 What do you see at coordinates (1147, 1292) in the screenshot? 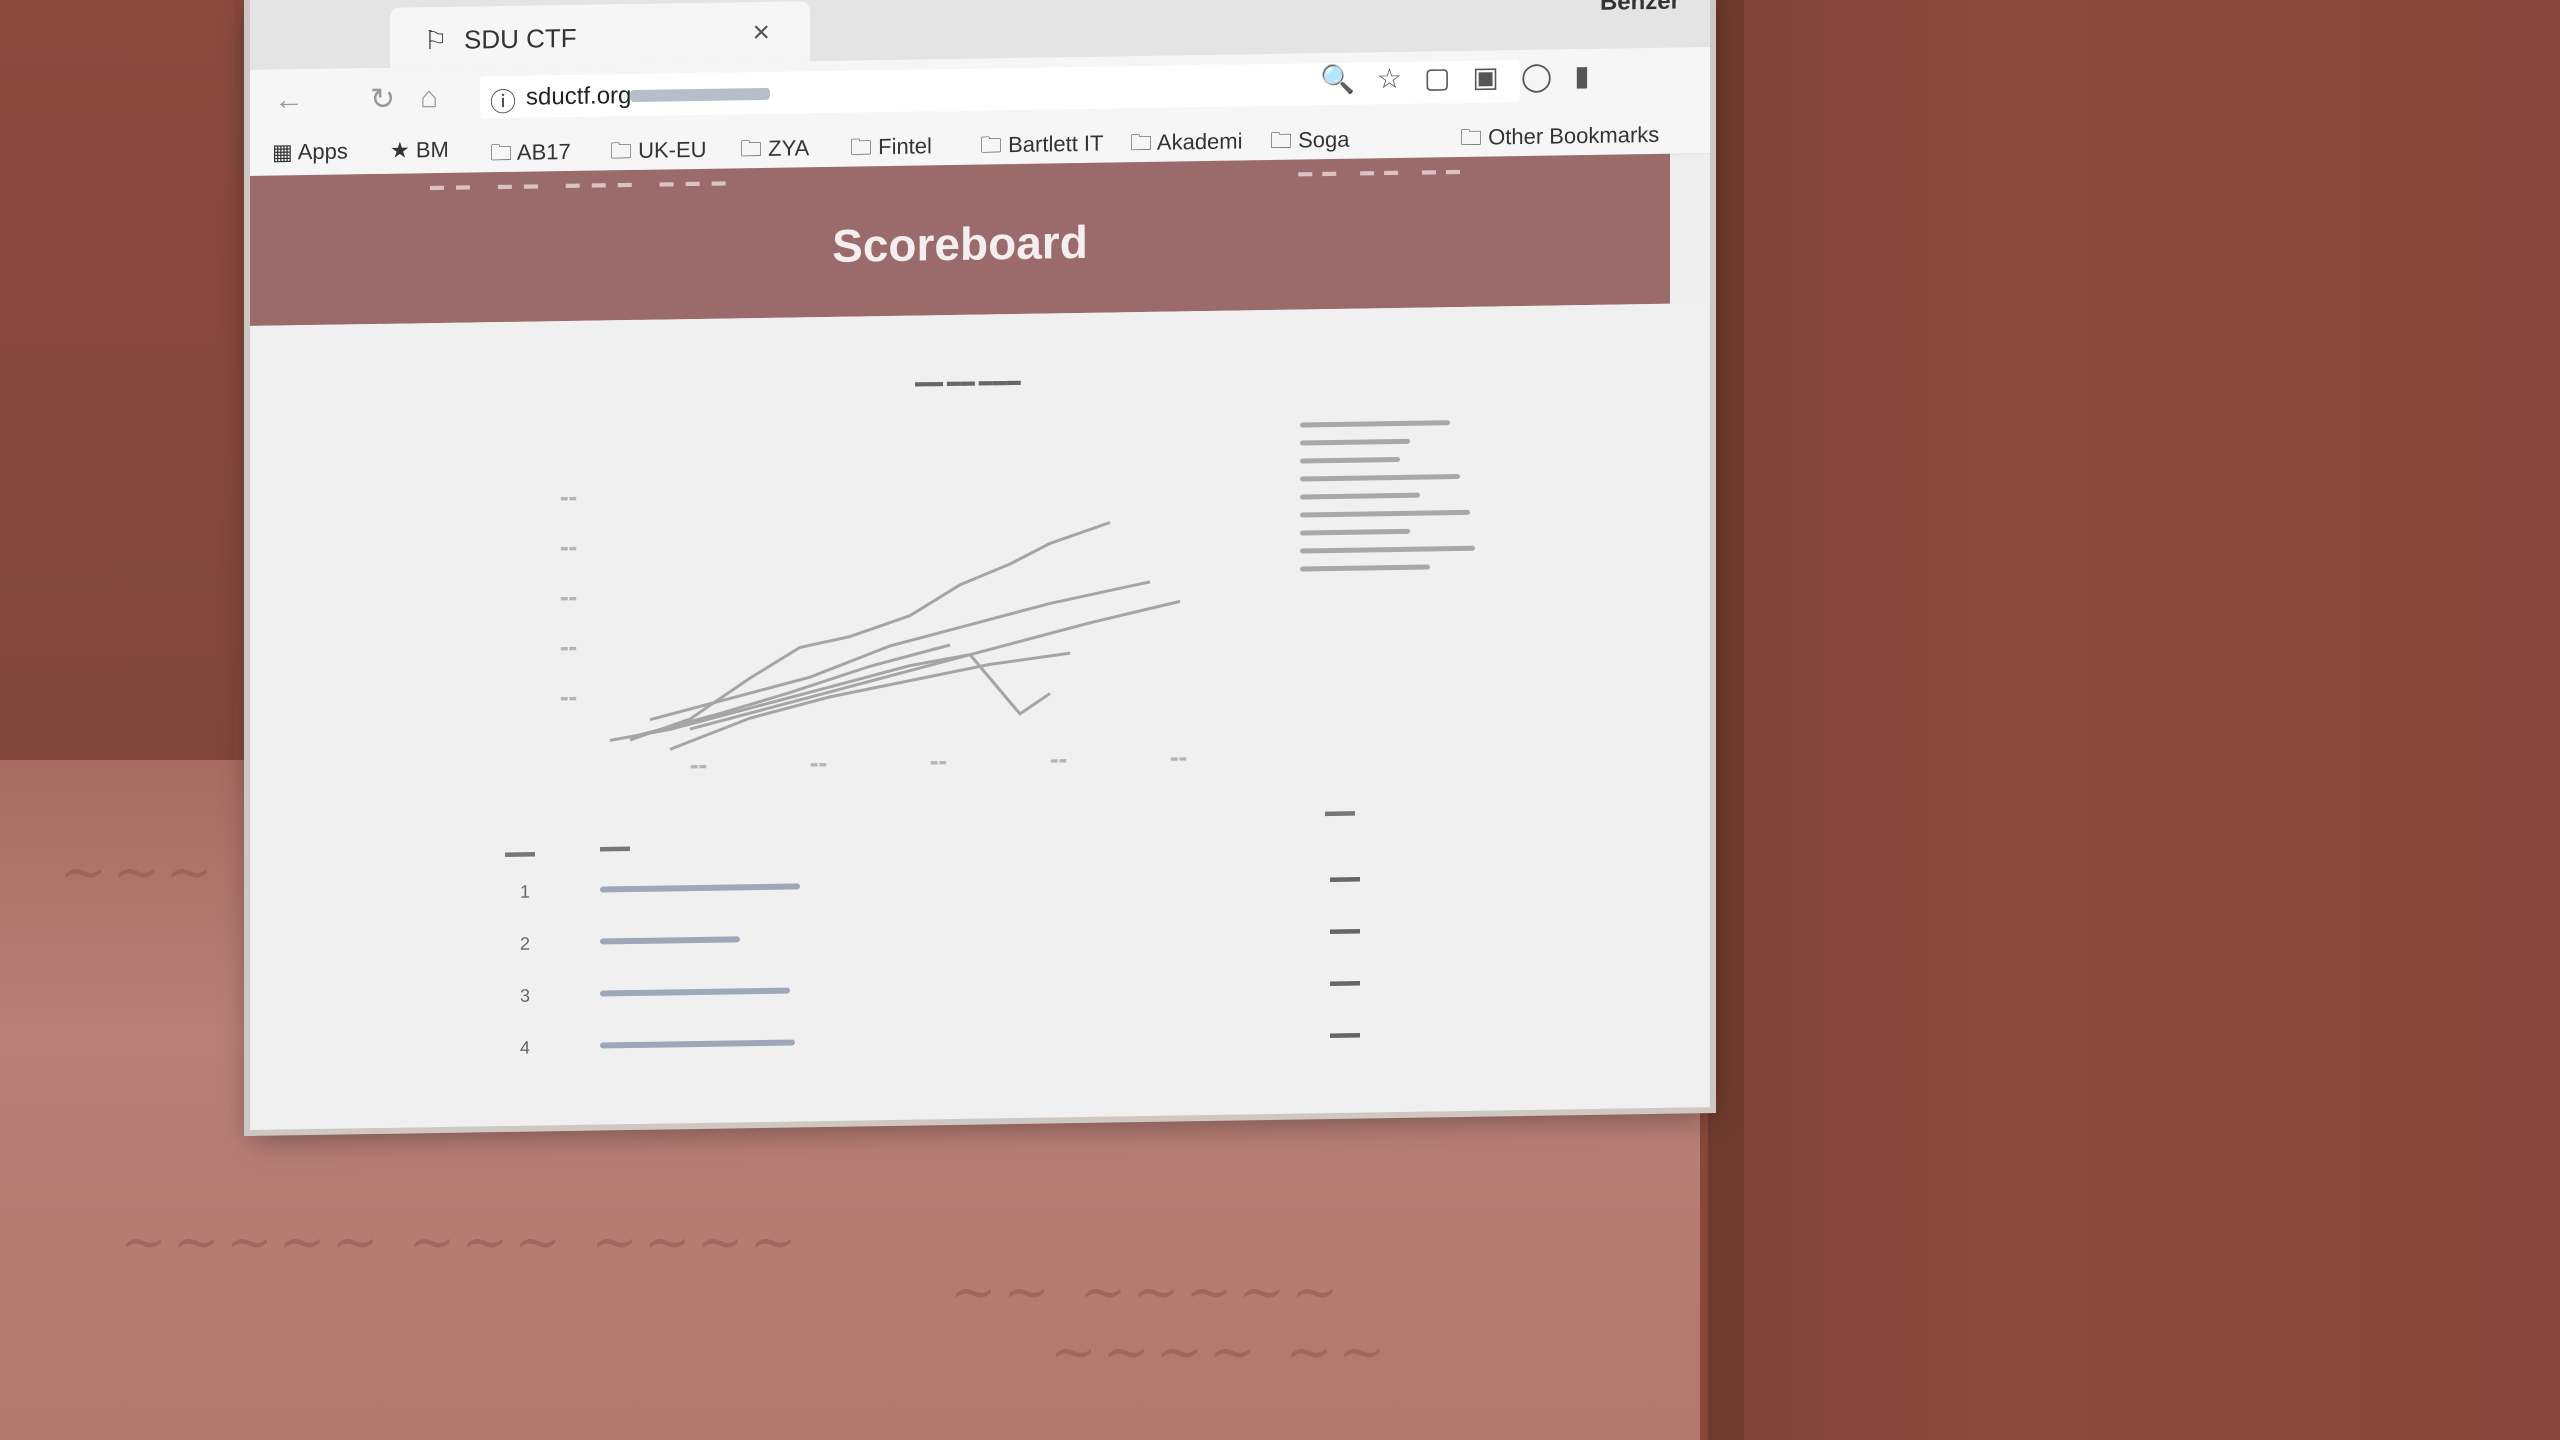
I see `whiteboard-scribble: ~~ ~~~~~` at bounding box center [1147, 1292].